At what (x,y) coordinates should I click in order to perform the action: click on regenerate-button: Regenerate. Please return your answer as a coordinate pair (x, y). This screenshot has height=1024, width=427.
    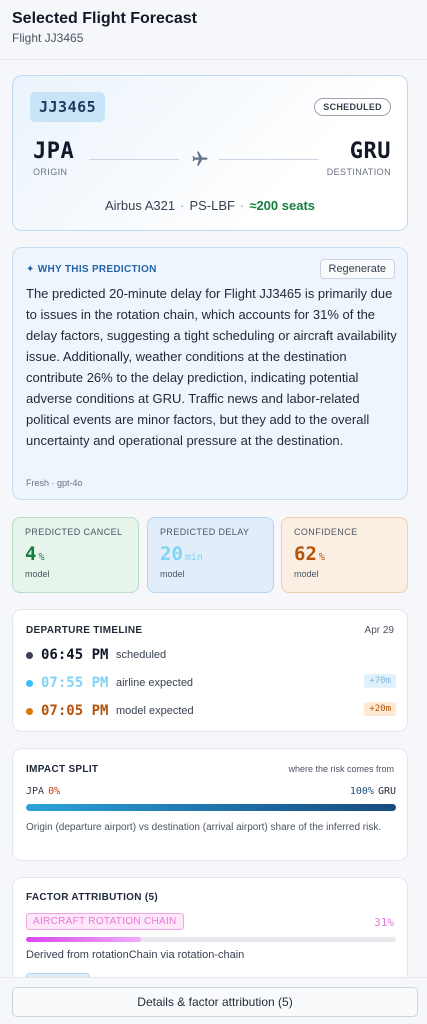
    Looking at the image, I should click on (357, 269).